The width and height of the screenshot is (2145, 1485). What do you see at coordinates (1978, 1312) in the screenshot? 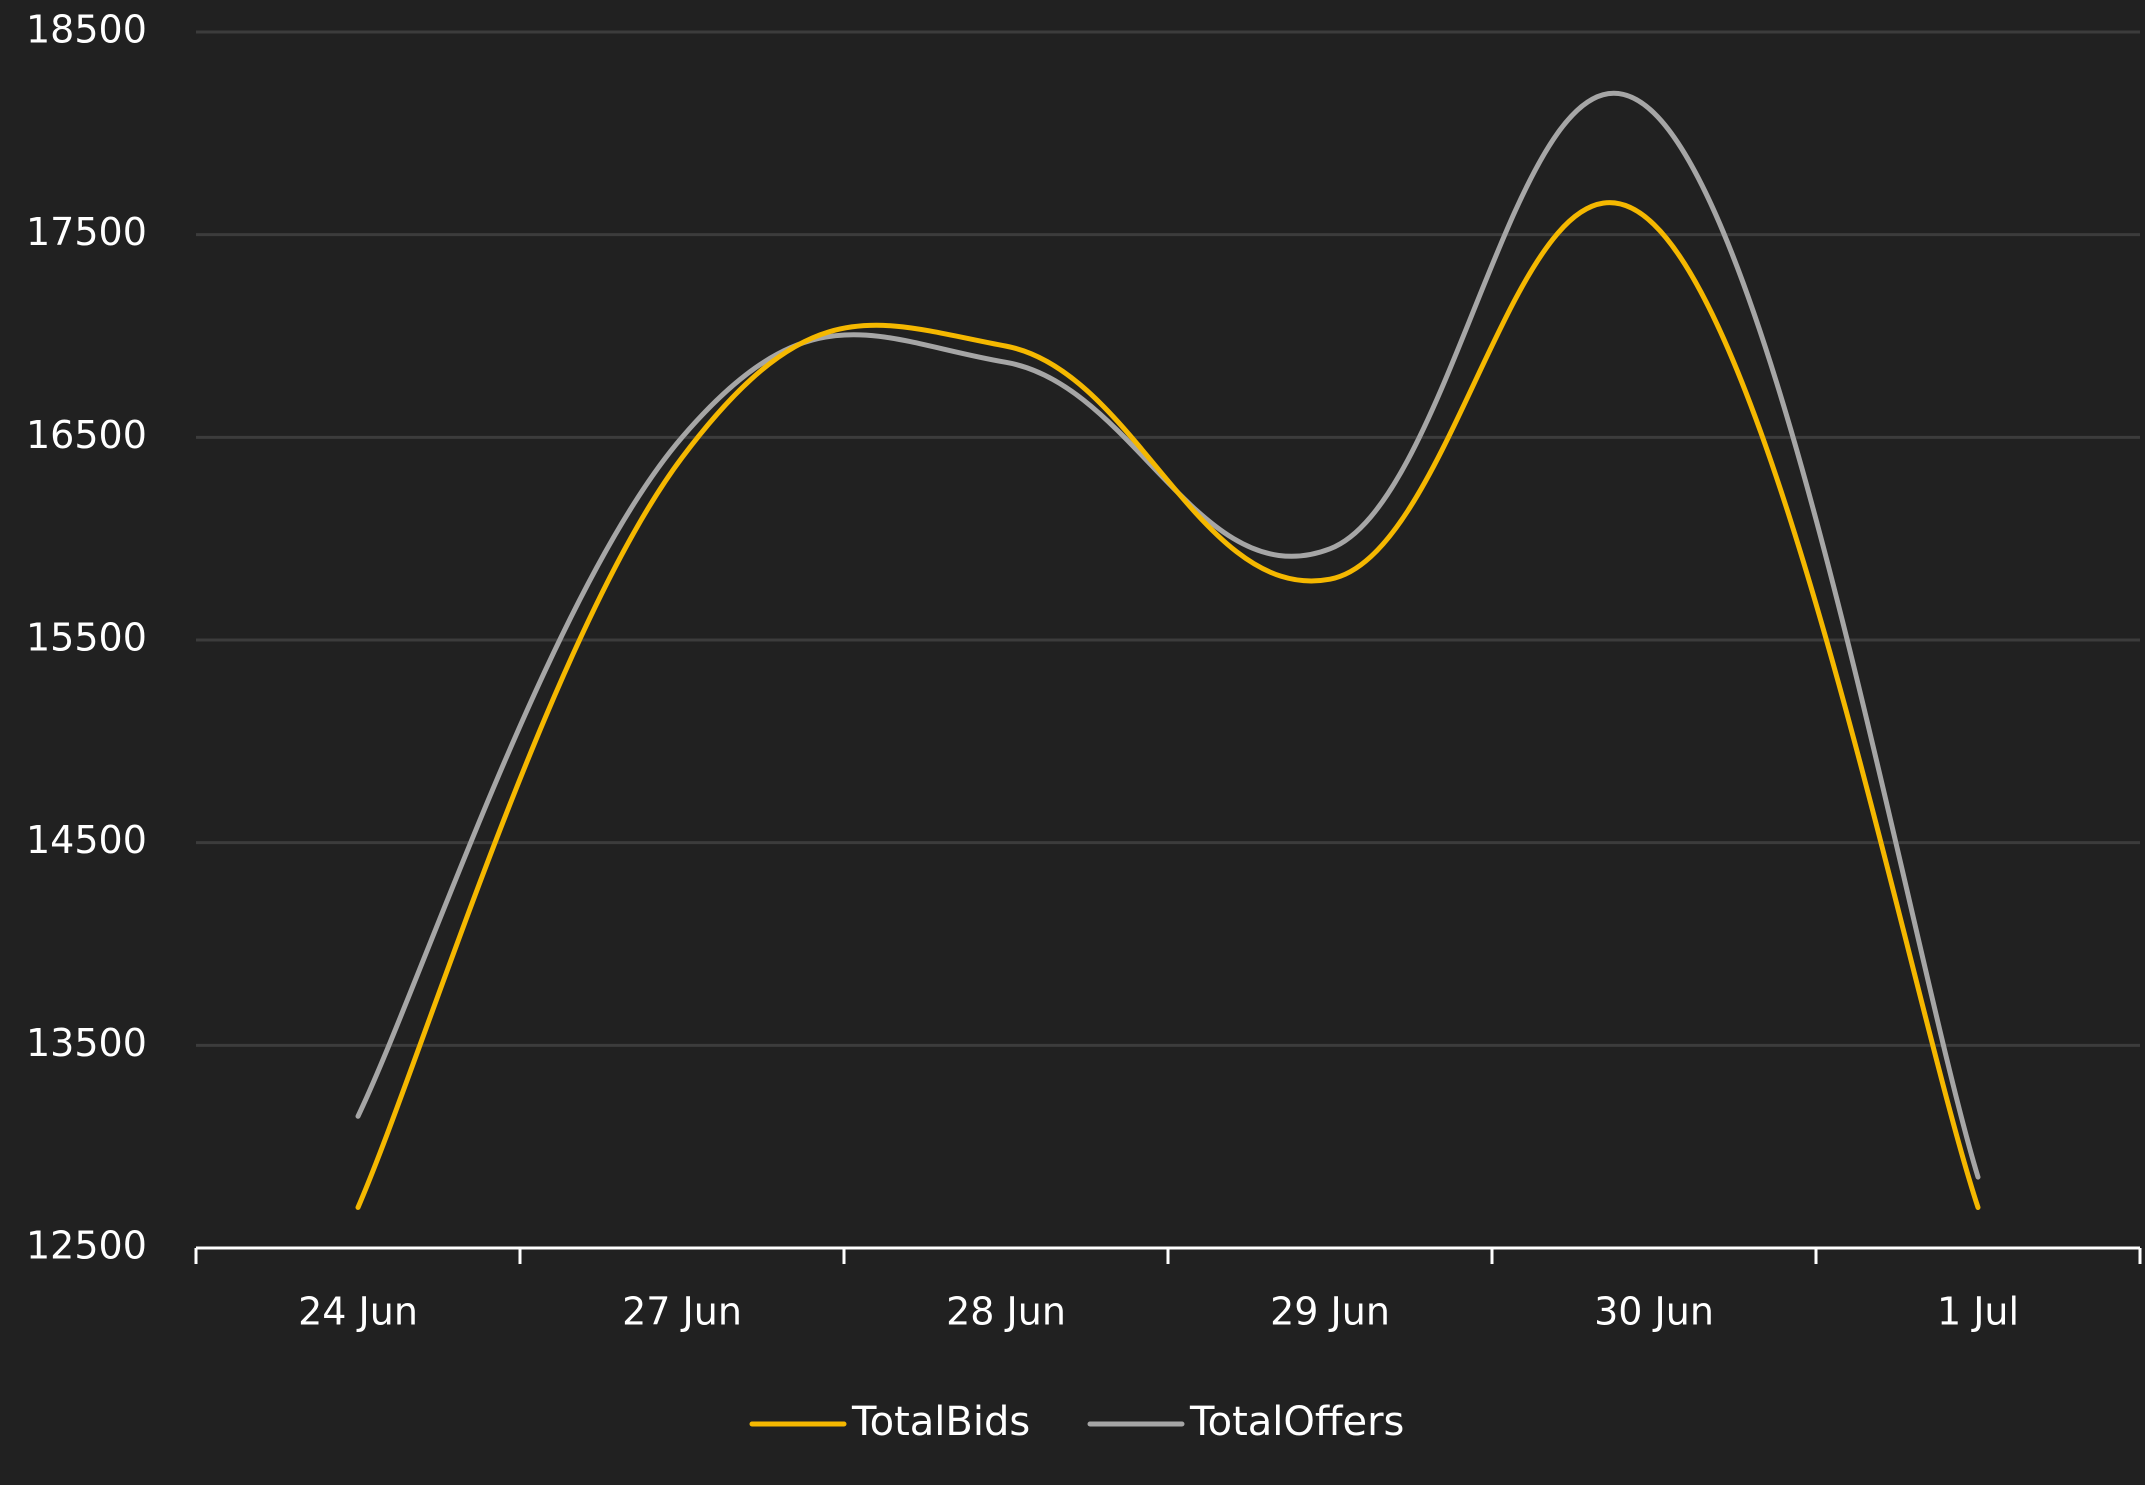
I see `x-tick-label: 1 Jul` at bounding box center [1978, 1312].